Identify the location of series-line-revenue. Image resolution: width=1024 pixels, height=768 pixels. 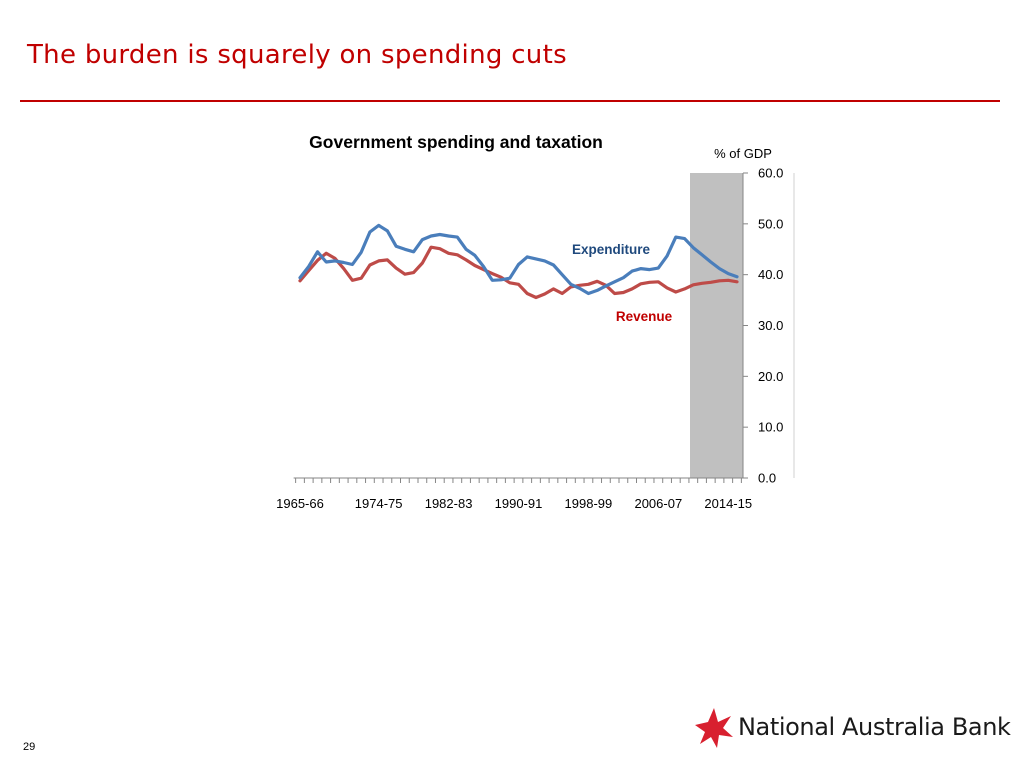
(518, 272).